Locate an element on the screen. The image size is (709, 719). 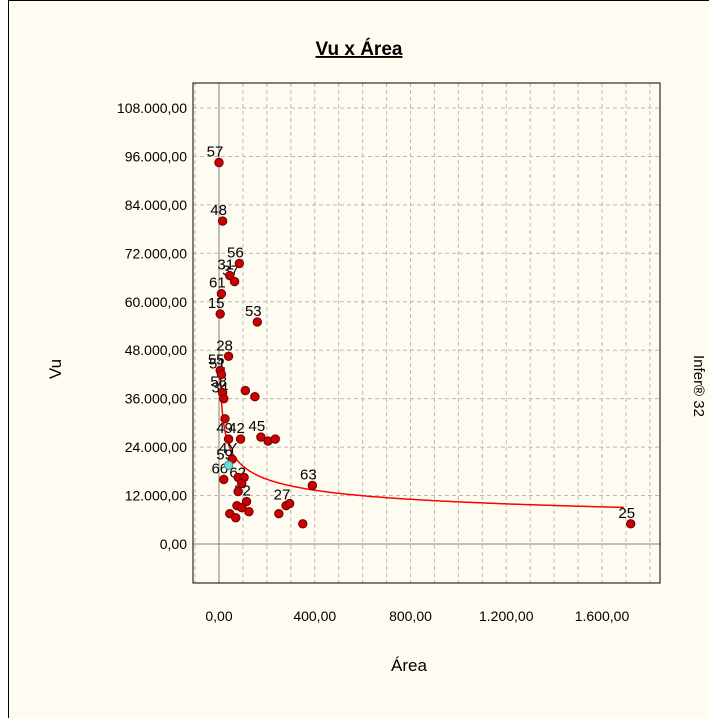
y-axis-title: Vu is located at coordinates (55, 369).